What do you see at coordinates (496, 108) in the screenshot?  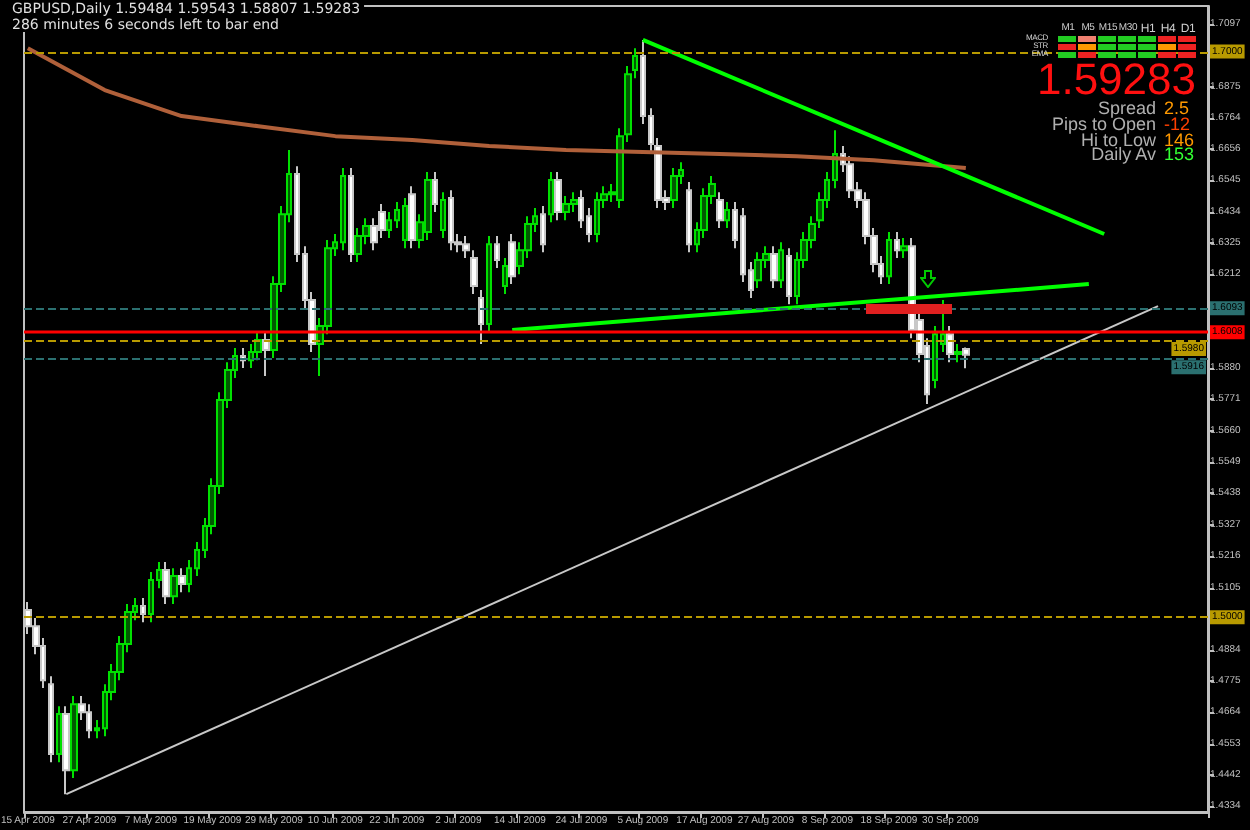 I see `line-series` at bounding box center [496, 108].